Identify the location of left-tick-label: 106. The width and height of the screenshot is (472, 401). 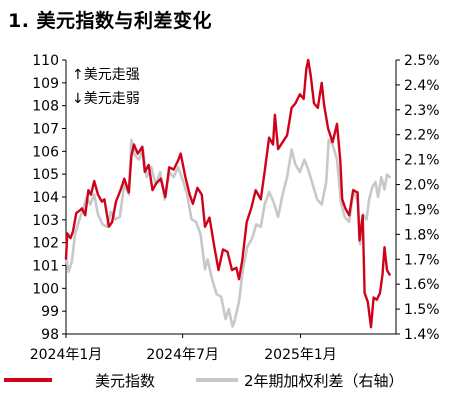
(45, 152).